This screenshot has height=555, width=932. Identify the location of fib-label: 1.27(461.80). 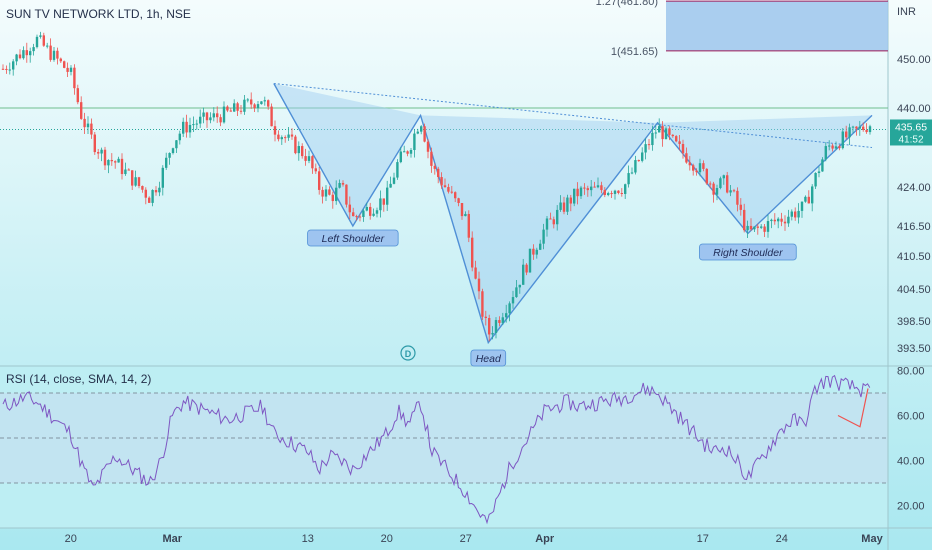
(627, 4).